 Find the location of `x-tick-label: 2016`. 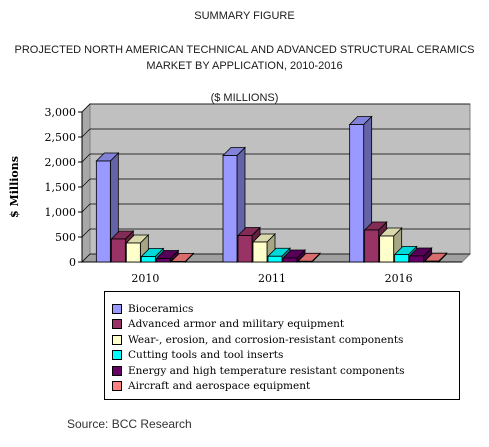

x-tick-label: 2016 is located at coordinates (399, 278).